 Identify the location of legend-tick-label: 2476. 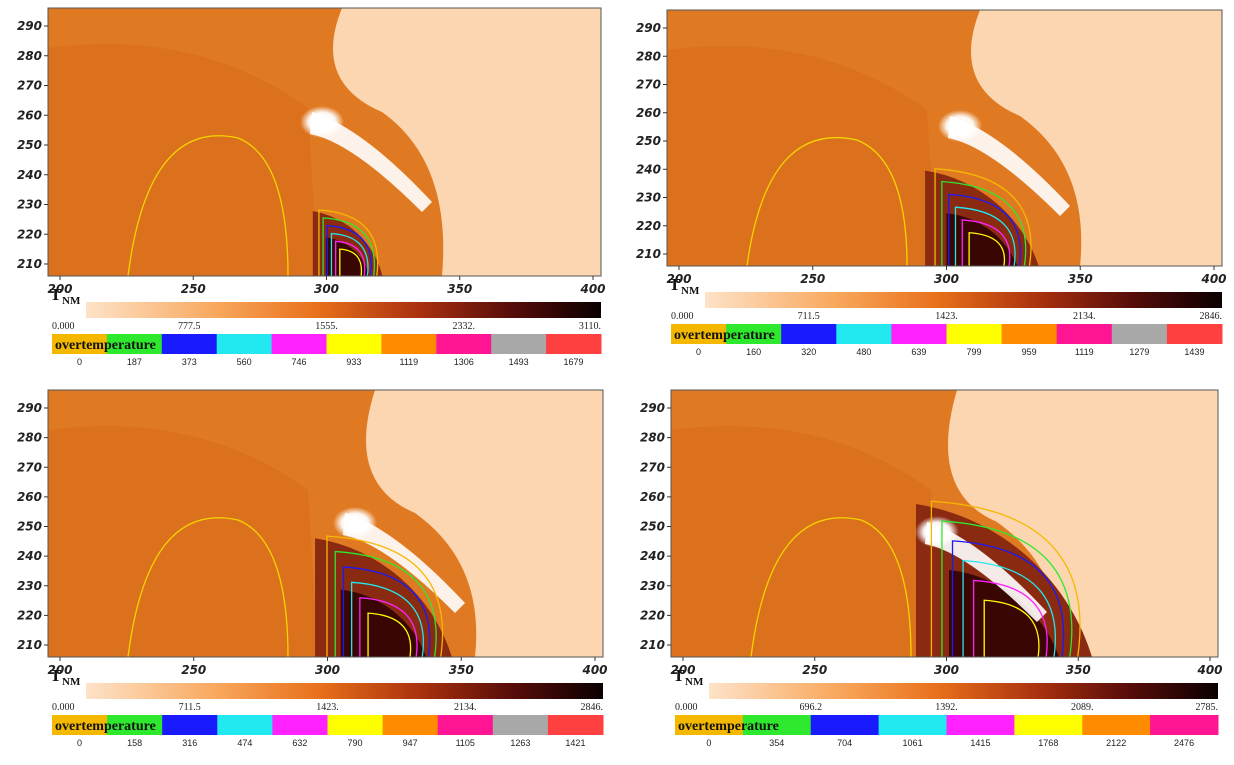
(1184, 743).